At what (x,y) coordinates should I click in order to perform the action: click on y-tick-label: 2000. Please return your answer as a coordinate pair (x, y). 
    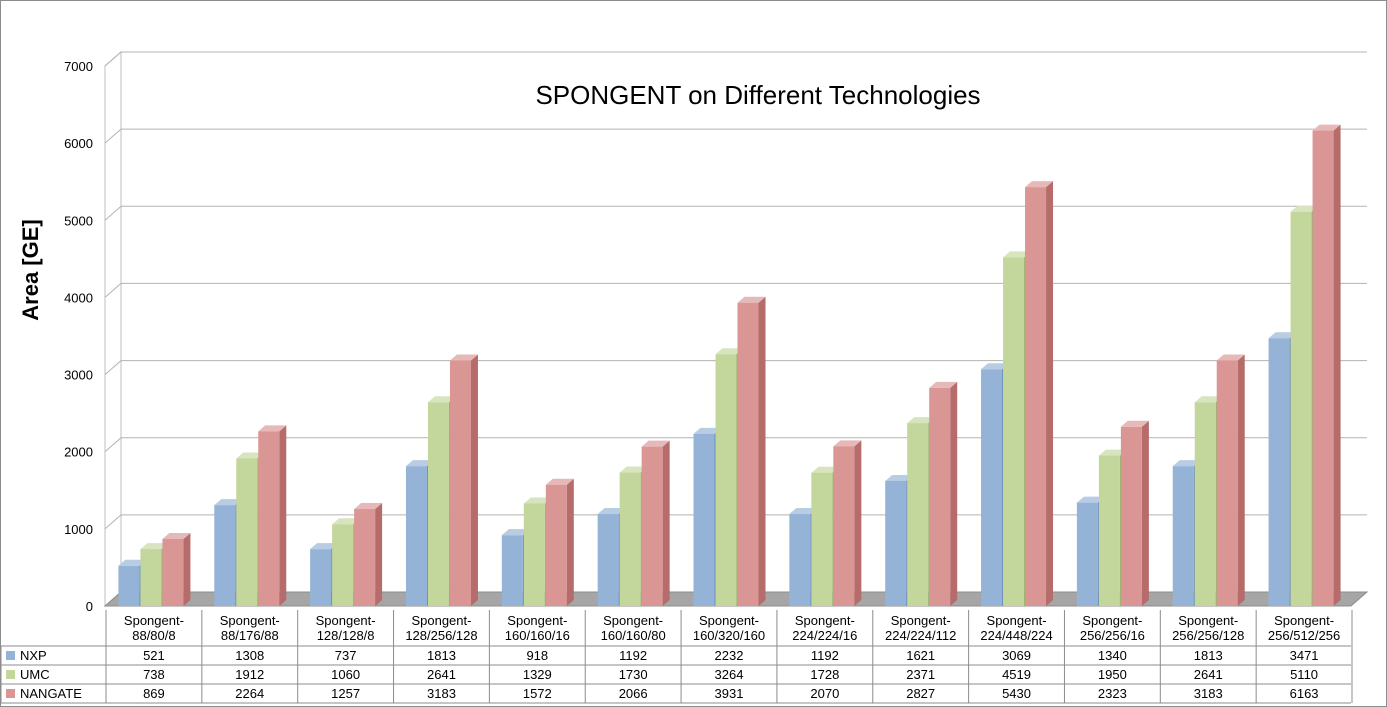
    Looking at the image, I should click on (78, 452).